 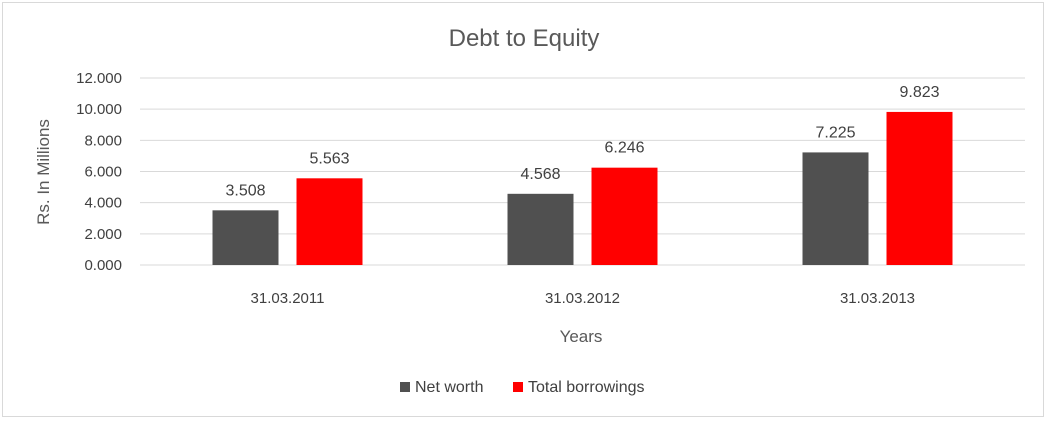 What do you see at coordinates (449, 387) in the screenshot?
I see `legend-label: Net worth` at bounding box center [449, 387].